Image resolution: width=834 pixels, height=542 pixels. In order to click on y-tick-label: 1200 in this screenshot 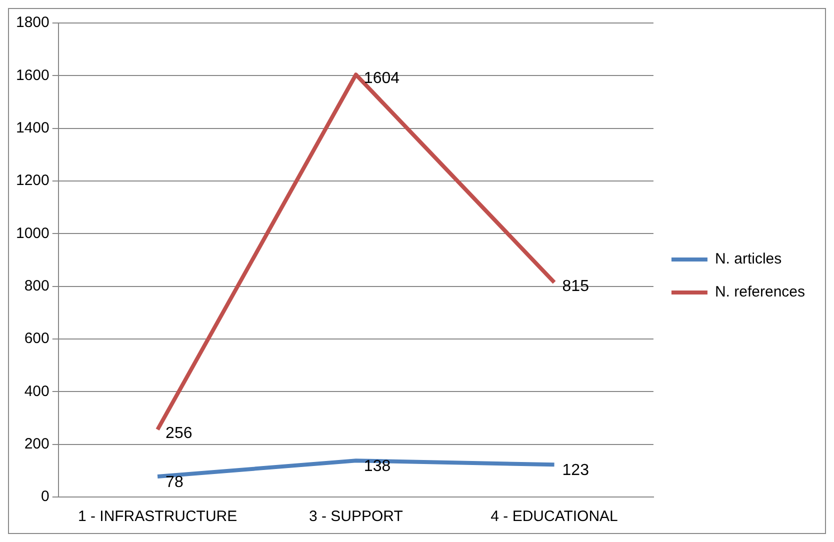, I will do `click(33, 181)`.